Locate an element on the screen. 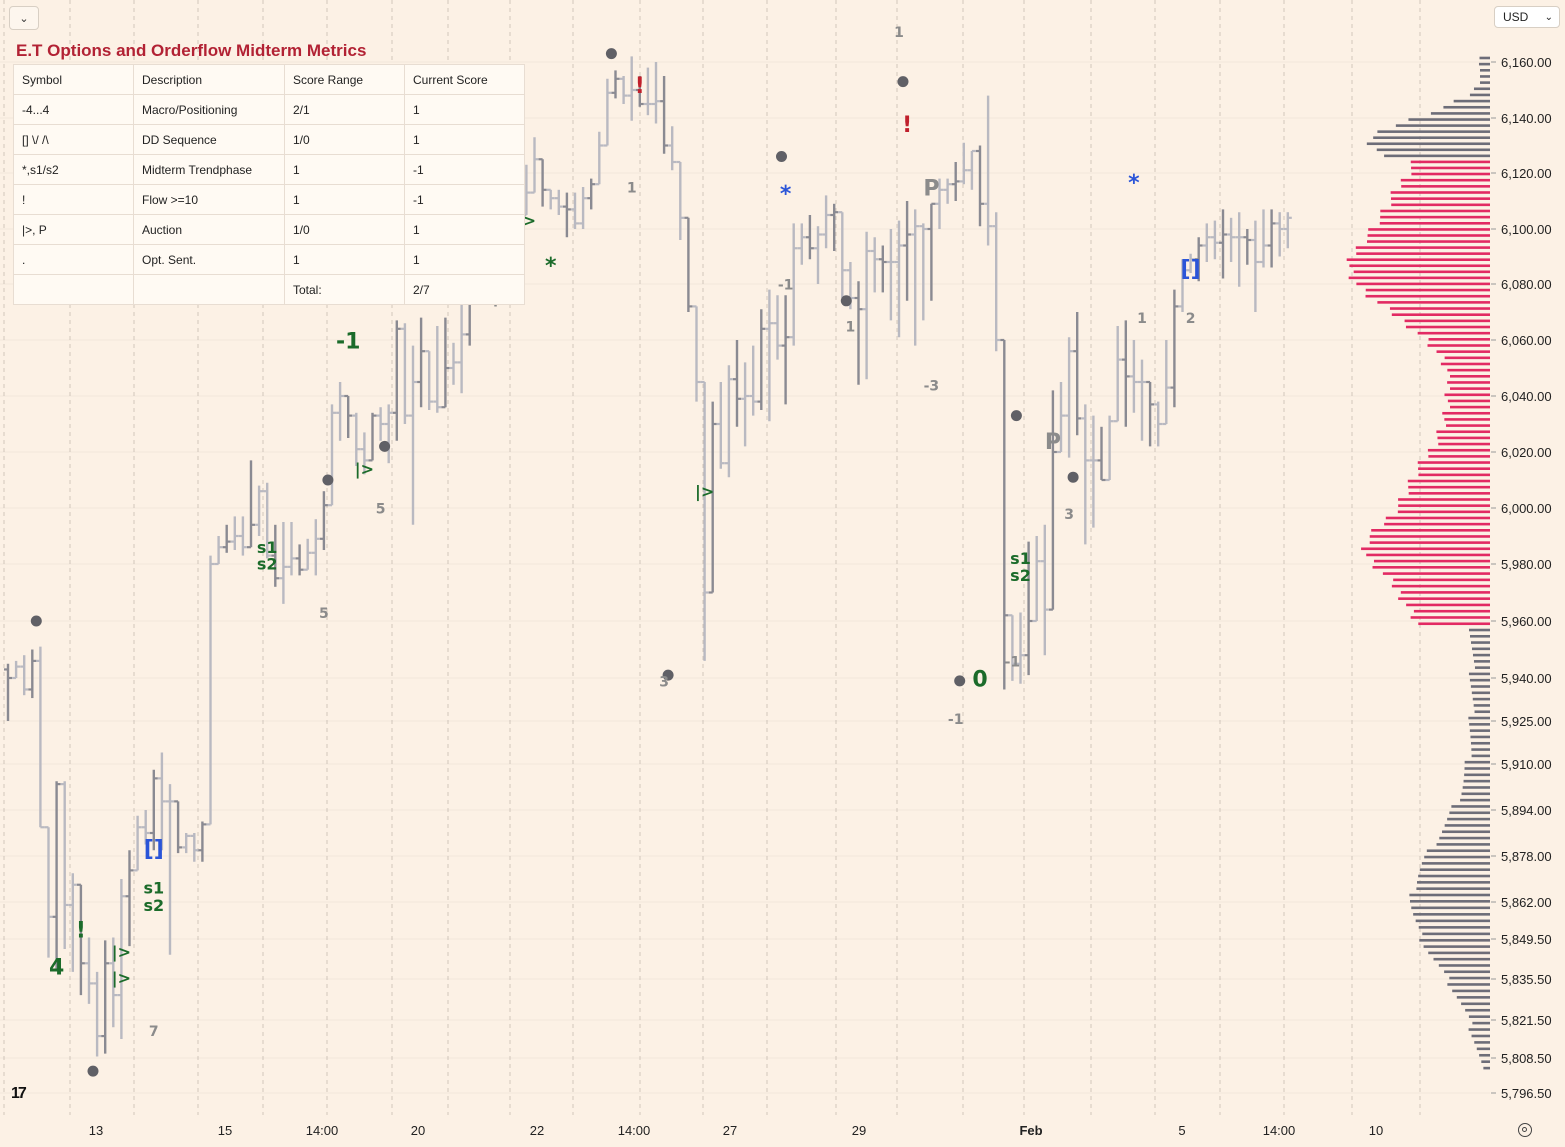 This screenshot has width=1565, height=1147. collapse-button: ⌄ is located at coordinates (24, 18).